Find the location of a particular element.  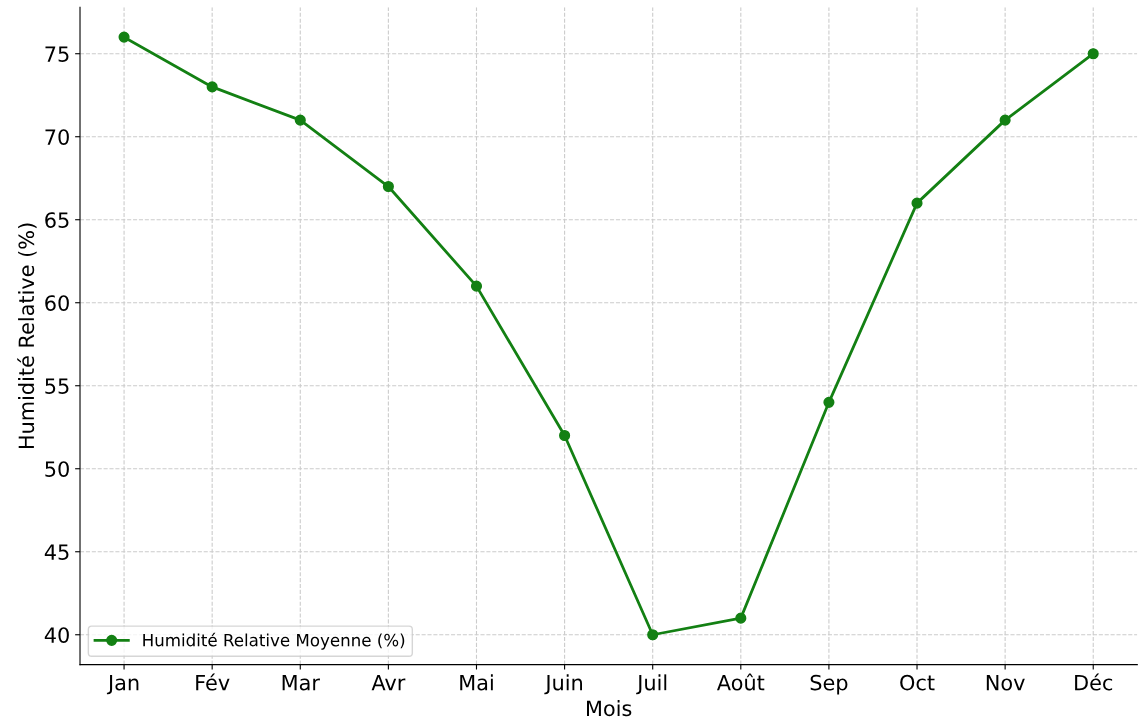

x-tick-label: Mai is located at coordinates (476, 682).